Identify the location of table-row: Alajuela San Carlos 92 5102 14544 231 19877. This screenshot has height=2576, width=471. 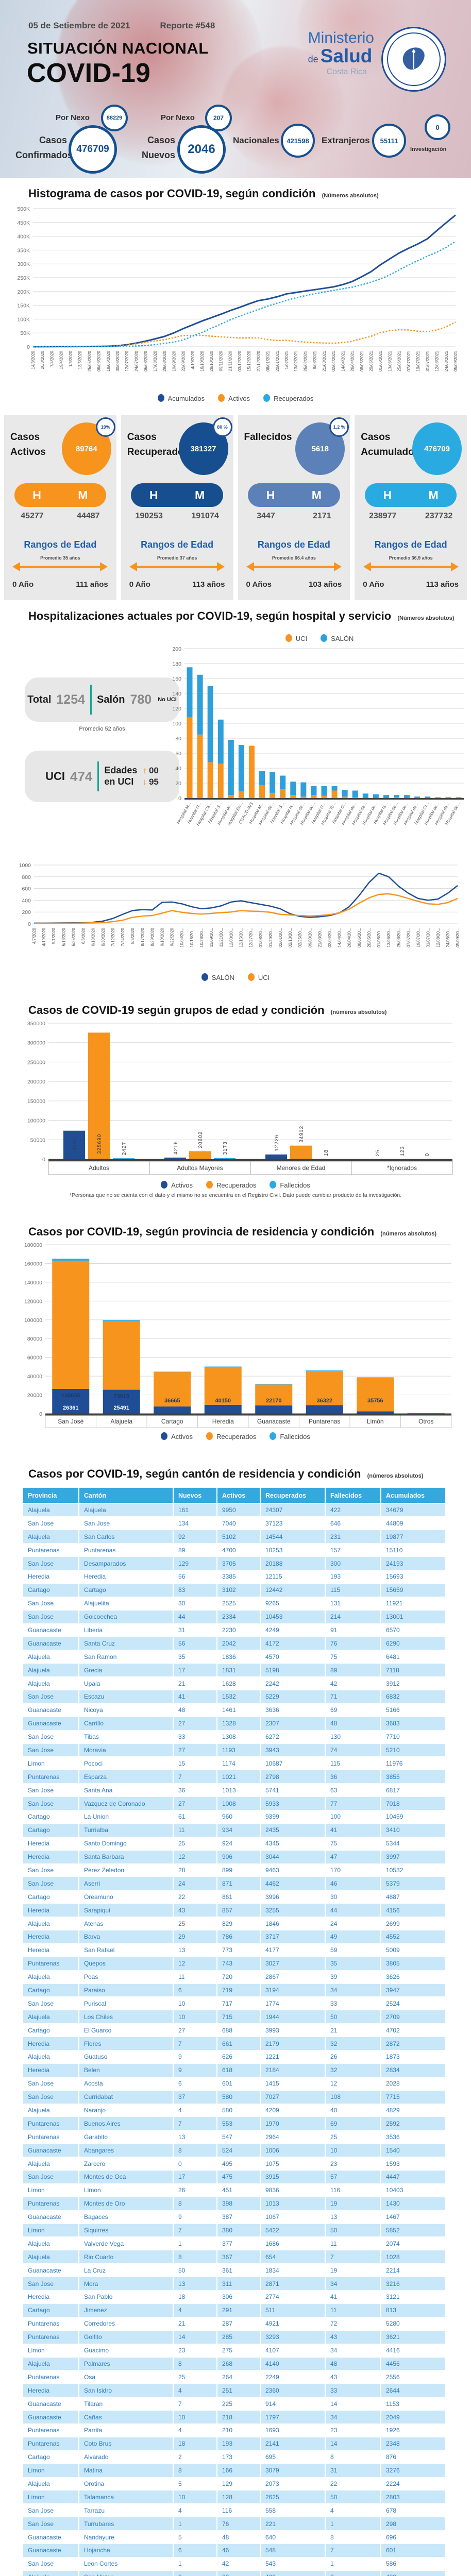
(234, 1537).